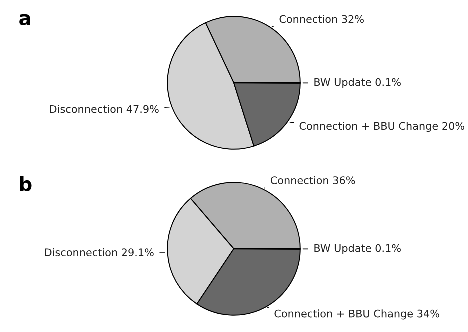 This screenshot has width=468, height=332. What do you see at coordinates (322, 19) in the screenshot?
I see `slice-label: Connection 32%` at bounding box center [322, 19].